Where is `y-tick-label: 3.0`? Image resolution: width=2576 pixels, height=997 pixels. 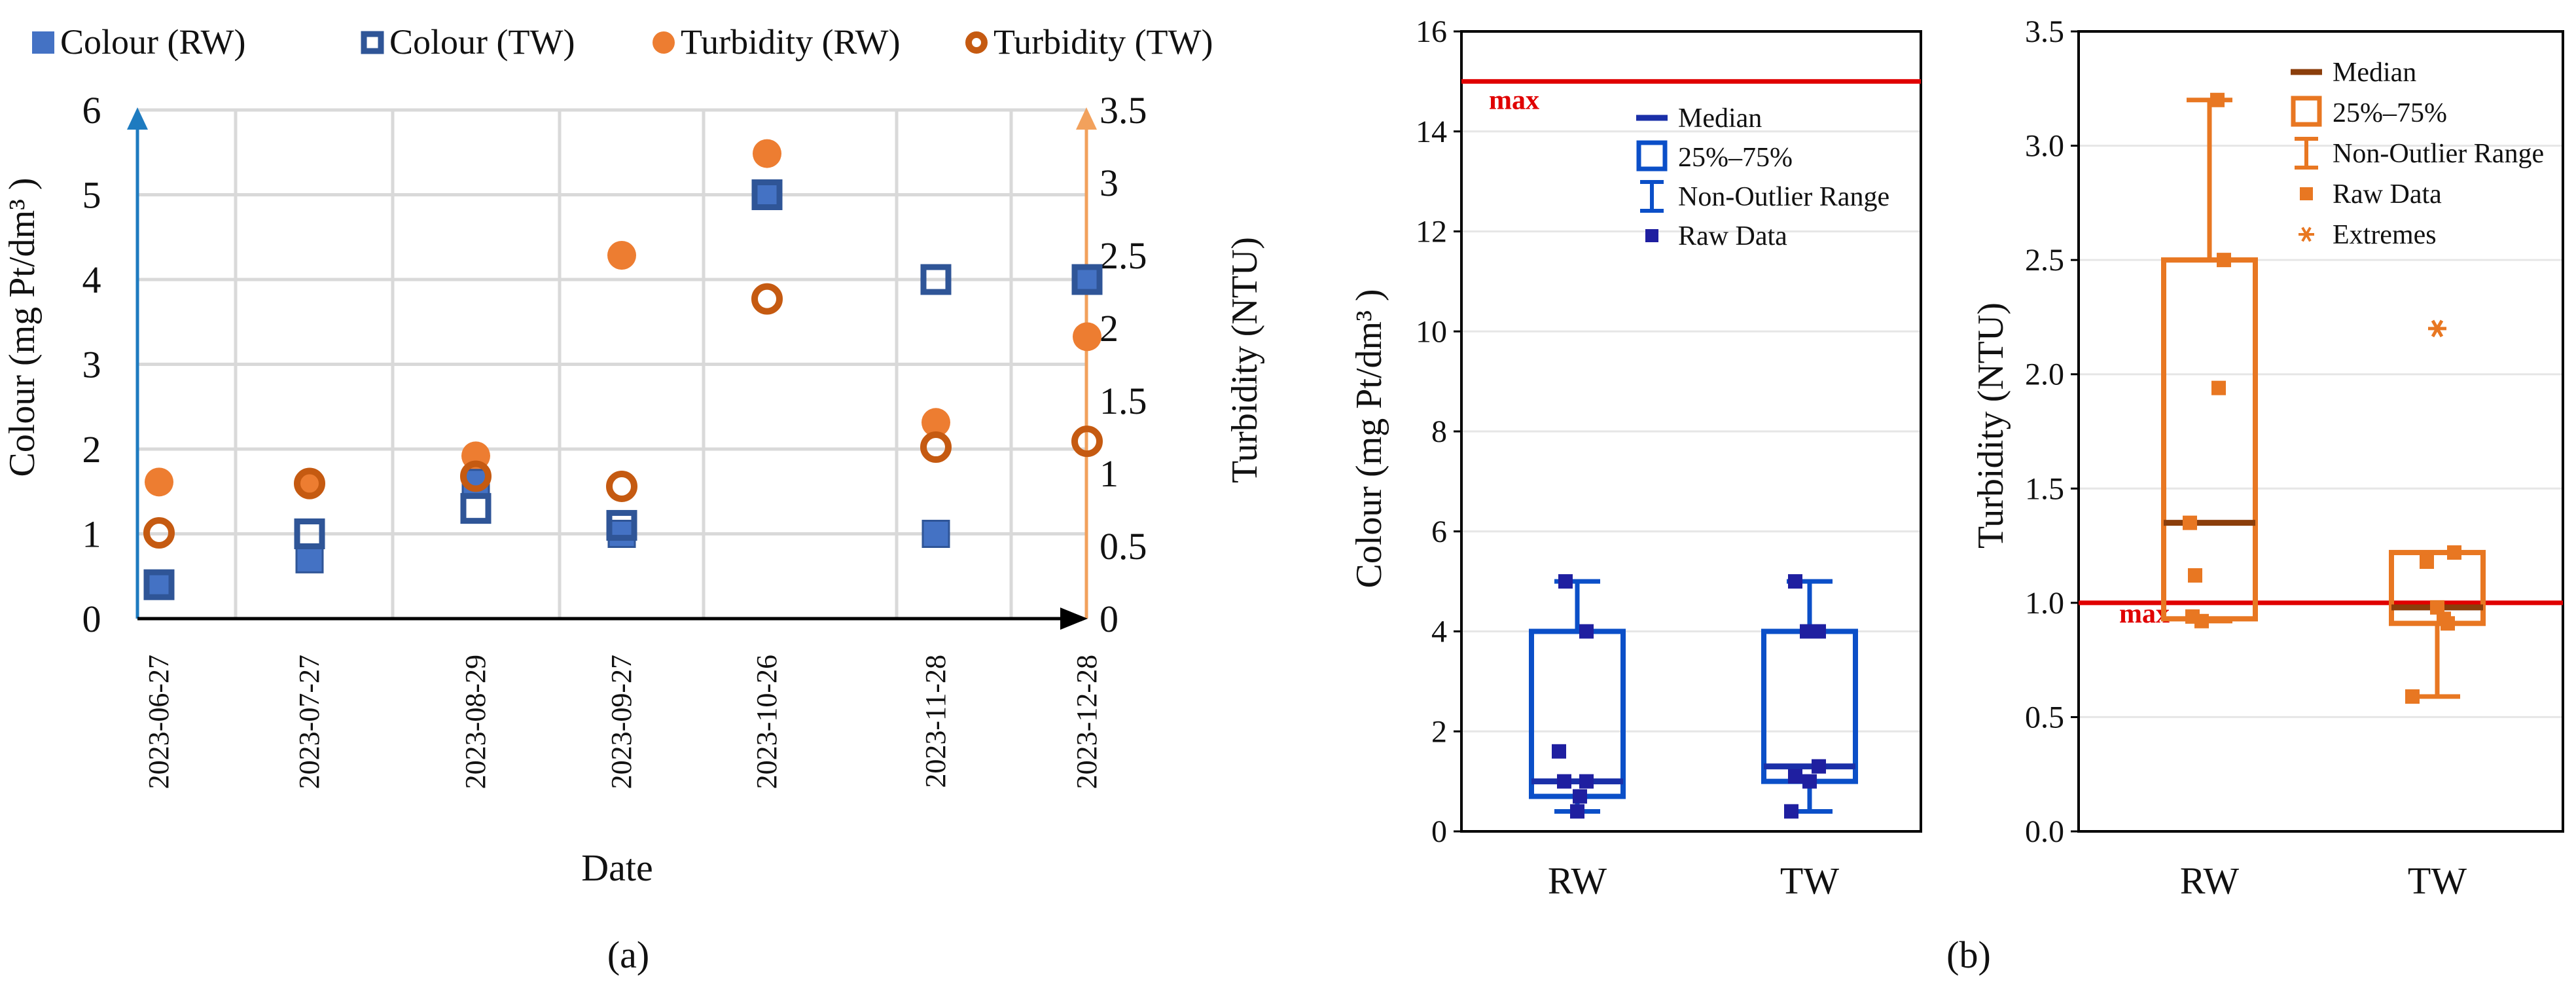
y-tick-label: 3.0 is located at coordinates (2044, 146).